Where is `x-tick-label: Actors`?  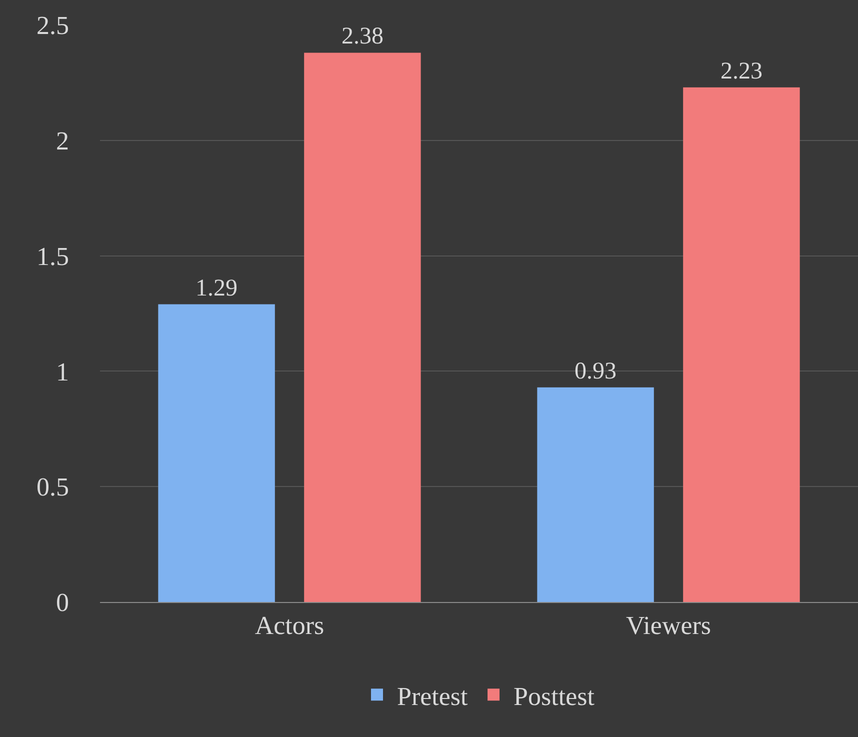
x-tick-label: Actors is located at coordinates (289, 625).